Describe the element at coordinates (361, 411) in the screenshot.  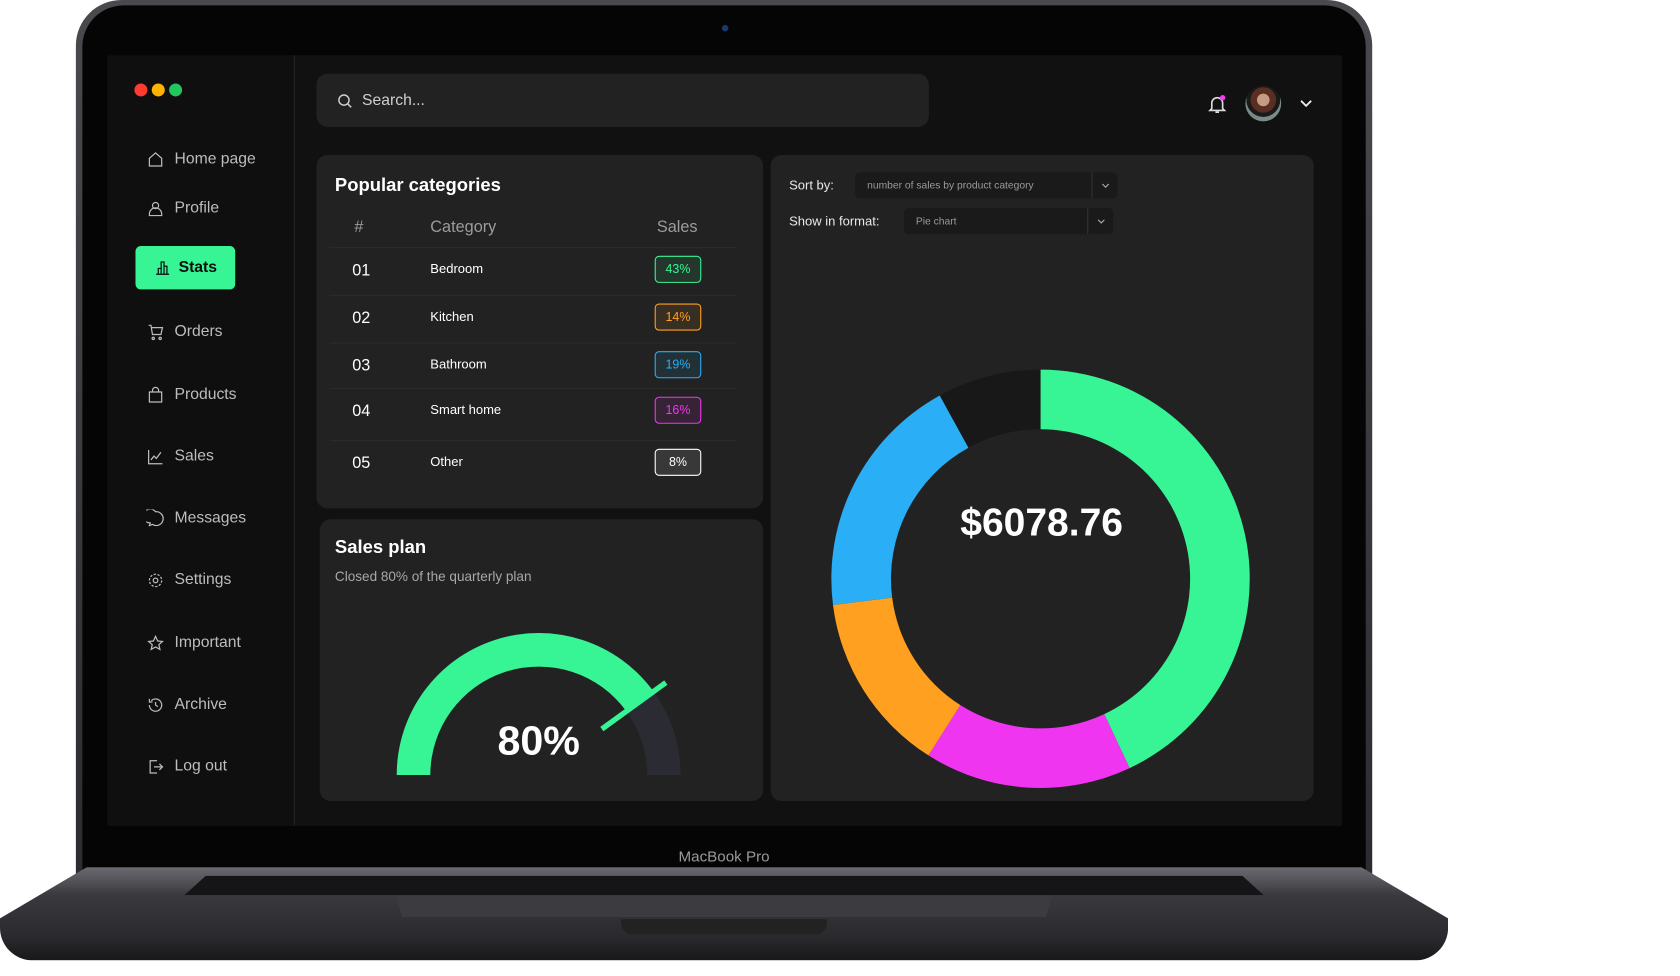
I see `row-rank: 04` at that location.